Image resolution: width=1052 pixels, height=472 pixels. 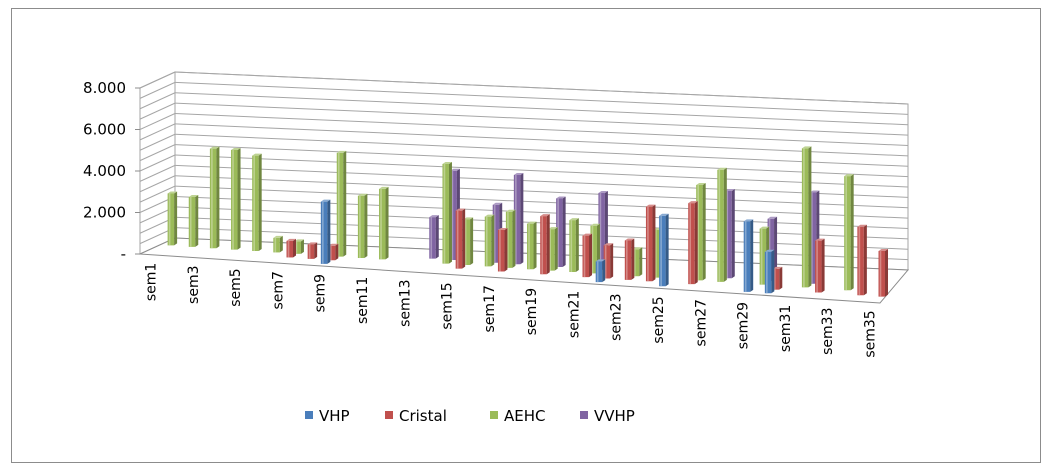 What do you see at coordinates (333, 252) in the screenshot?
I see `bar-cristal-sem9` at bounding box center [333, 252].